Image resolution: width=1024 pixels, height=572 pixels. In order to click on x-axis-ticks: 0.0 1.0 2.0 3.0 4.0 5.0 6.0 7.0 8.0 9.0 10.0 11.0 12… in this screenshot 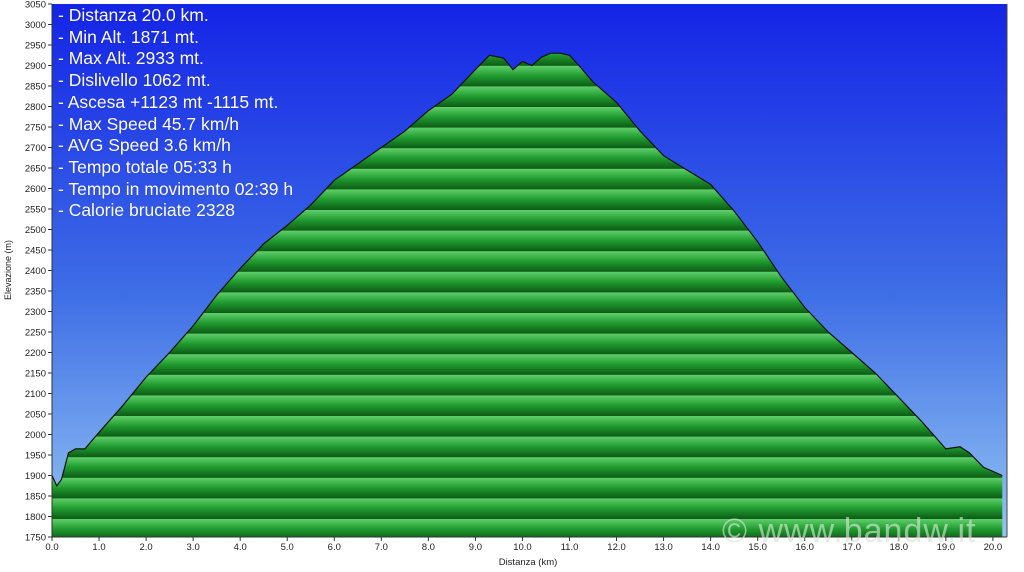, I will do `click(523, 545)`.